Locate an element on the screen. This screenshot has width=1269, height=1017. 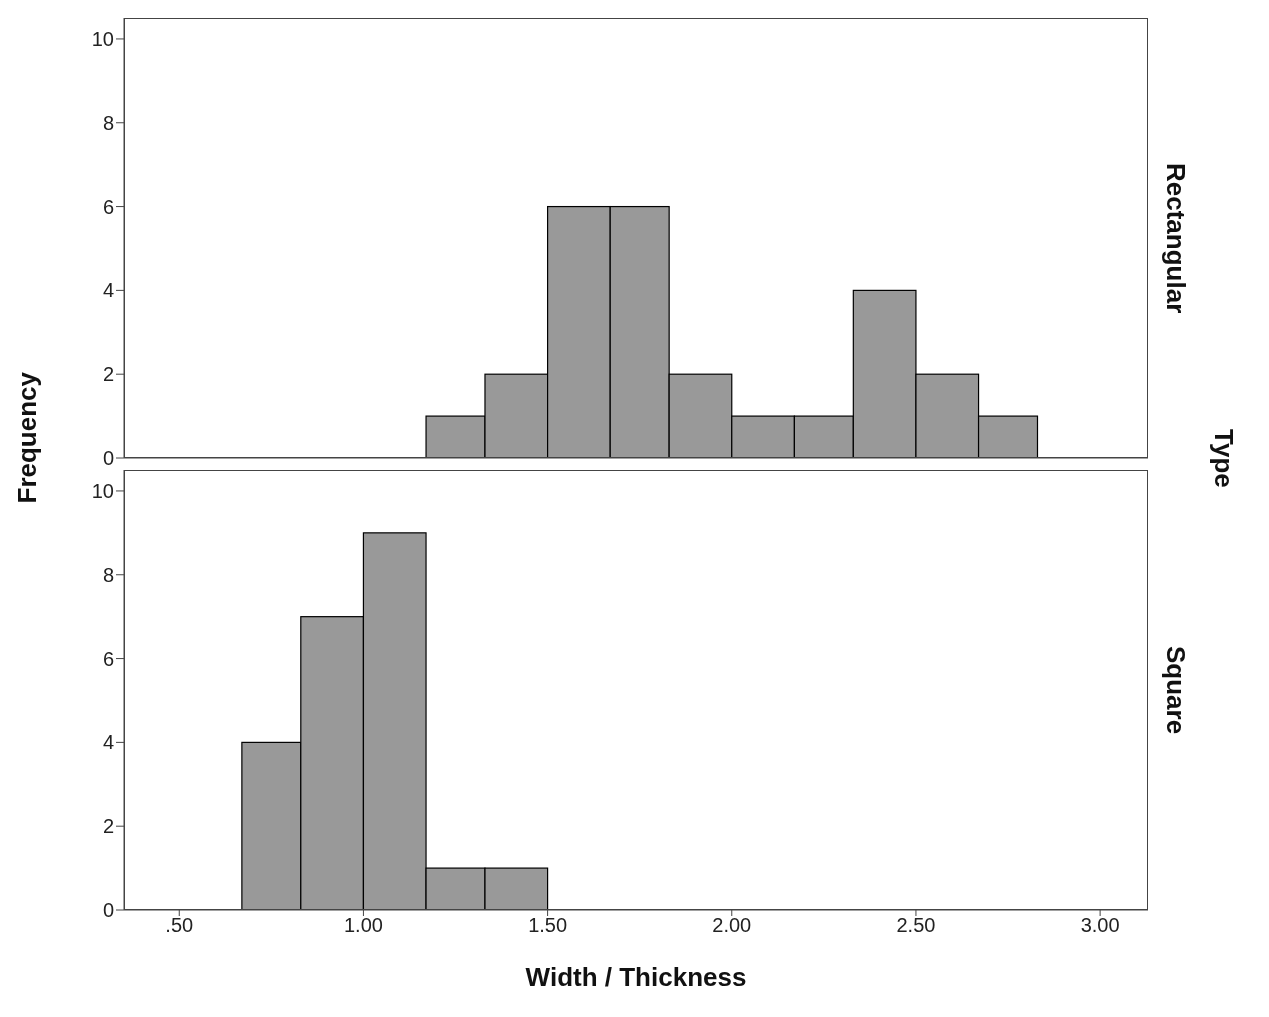
x-axis-title: Width / Thickness is located at coordinates (636, 977).